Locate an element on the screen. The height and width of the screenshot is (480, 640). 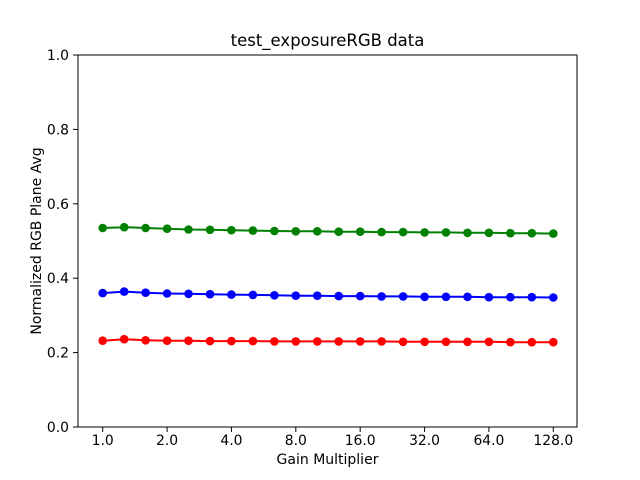
y-tick-label: 0.2 is located at coordinates (58, 354).